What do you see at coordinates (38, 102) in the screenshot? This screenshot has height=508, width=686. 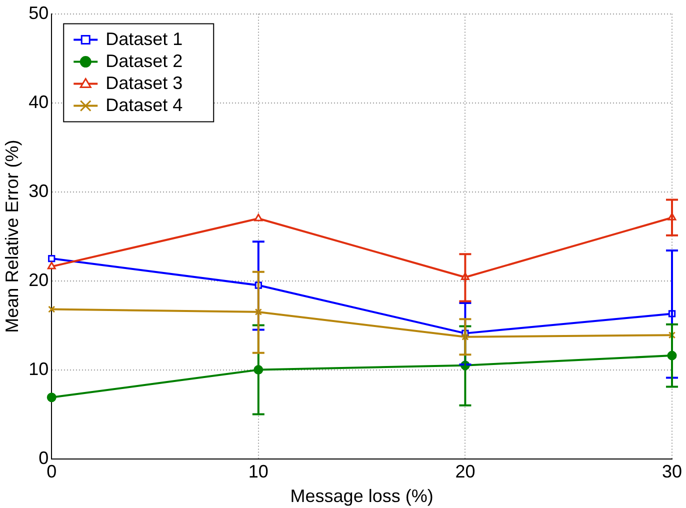 I see `y-tick-label: 40` at bounding box center [38, 102].